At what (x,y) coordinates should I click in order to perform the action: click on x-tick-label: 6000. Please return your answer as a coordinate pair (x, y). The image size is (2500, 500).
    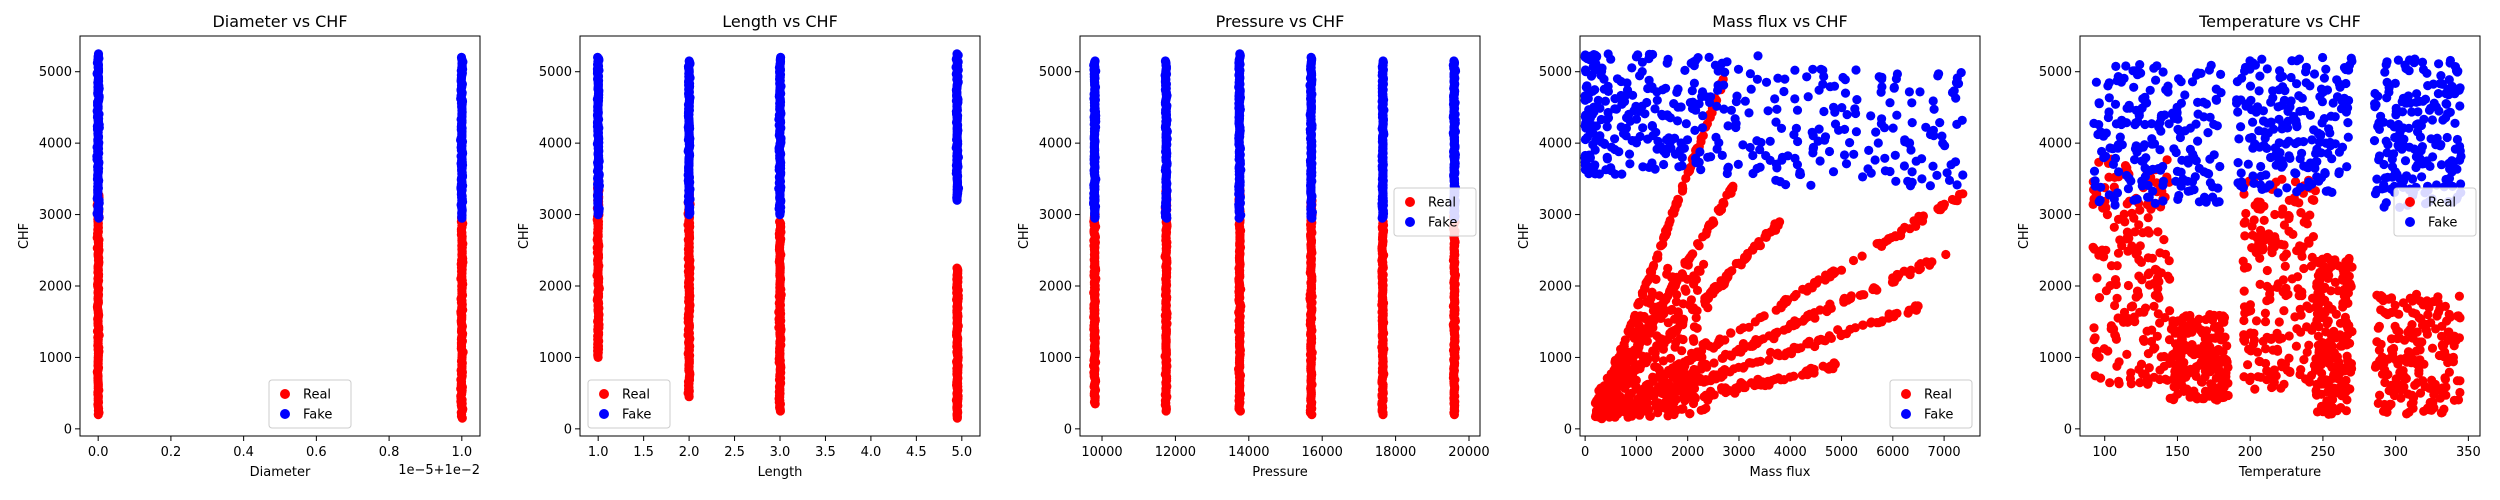
    Looking at the image, I should click on (1892, 452).